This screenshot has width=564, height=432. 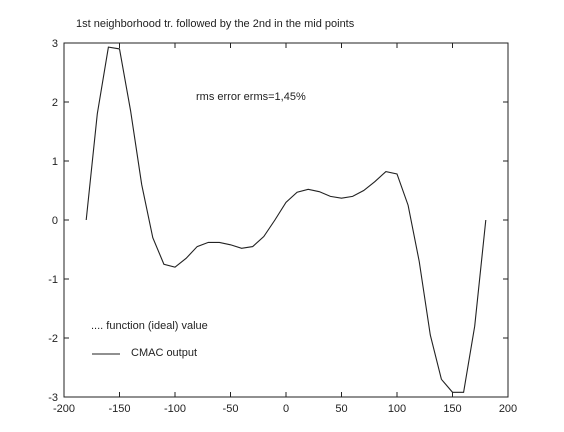 I want to click on legend: .... function (ideal) value CMAC output, so click(x=149, y=339).